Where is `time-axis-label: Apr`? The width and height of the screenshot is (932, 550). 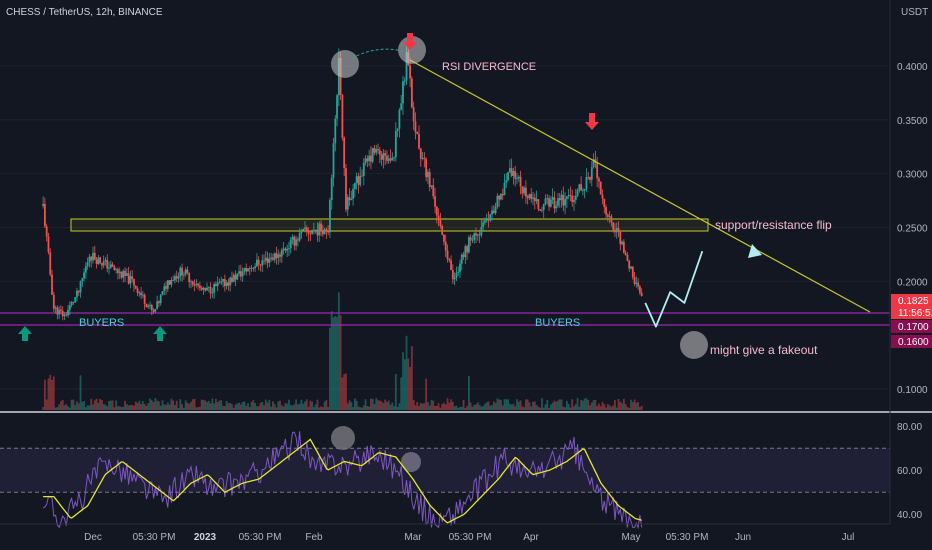
time-axis-label: Apr is located at coordinates (531, 537).